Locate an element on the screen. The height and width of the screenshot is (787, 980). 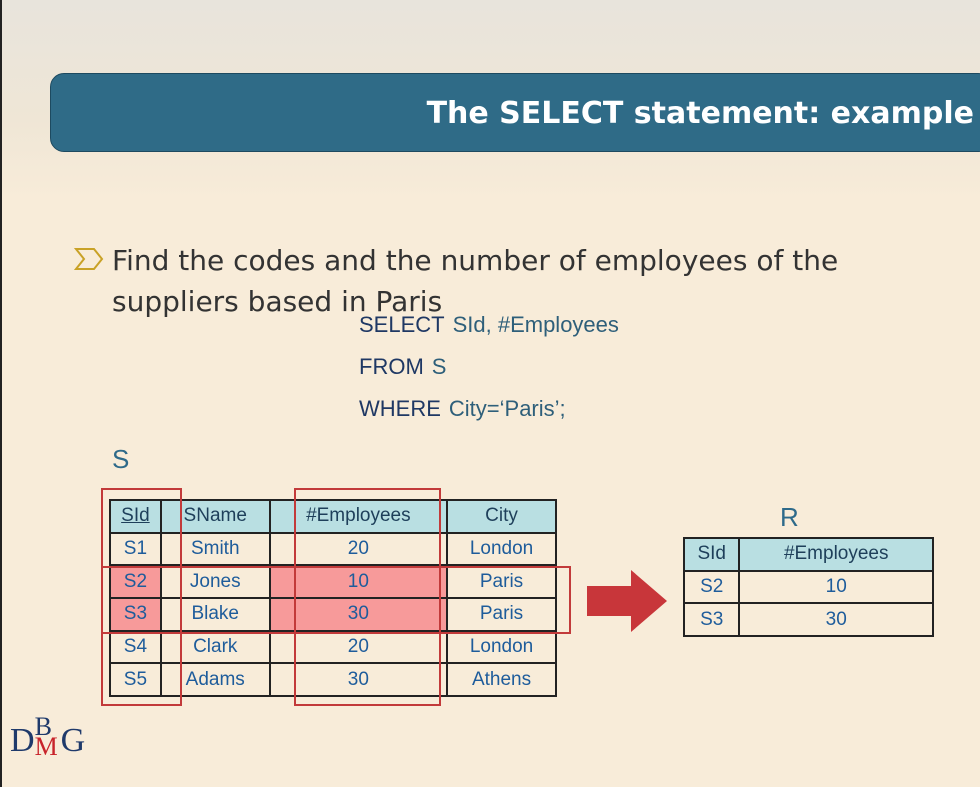
query-line: SELECT SId, #Employees is located at coordinates (489, 325).